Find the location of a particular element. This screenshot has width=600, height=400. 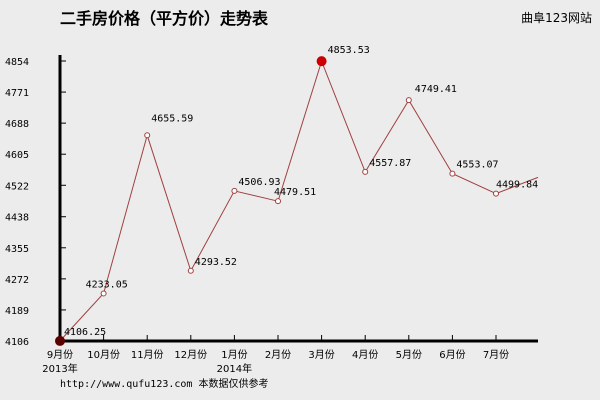

year-label: 2014年 is located at coordinates (234, 368).